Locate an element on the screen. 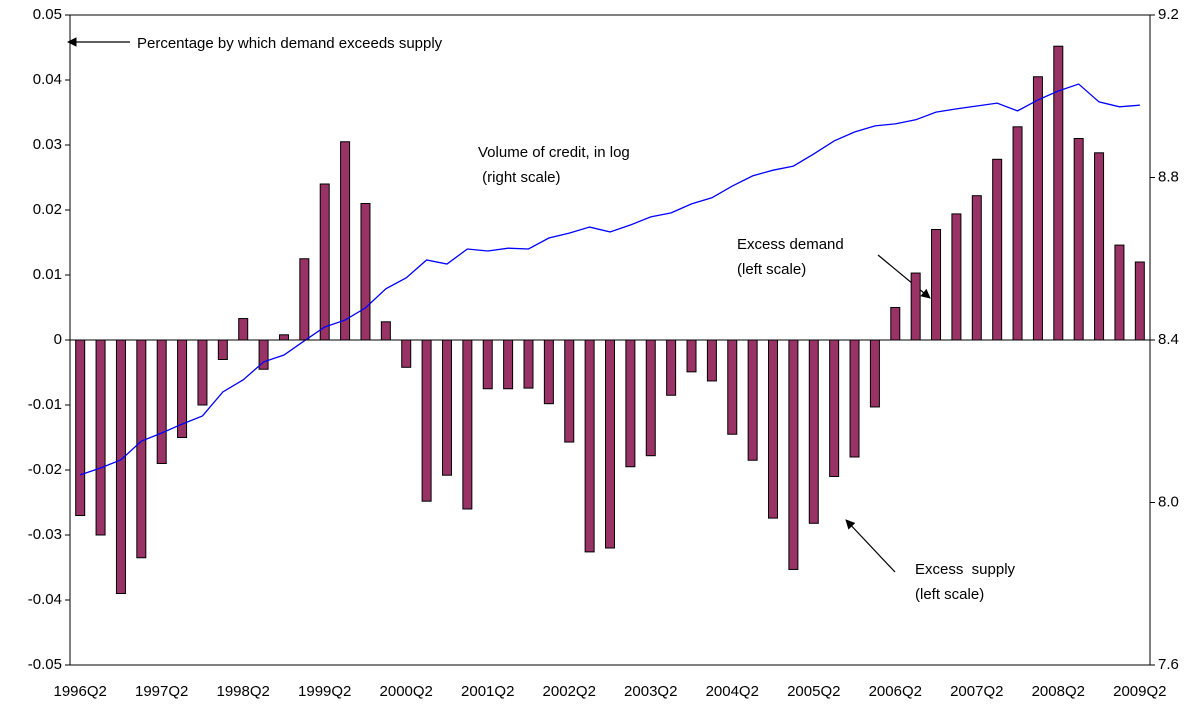  x-tick-label: 1999Q2 is located at coordinates (324, 691).